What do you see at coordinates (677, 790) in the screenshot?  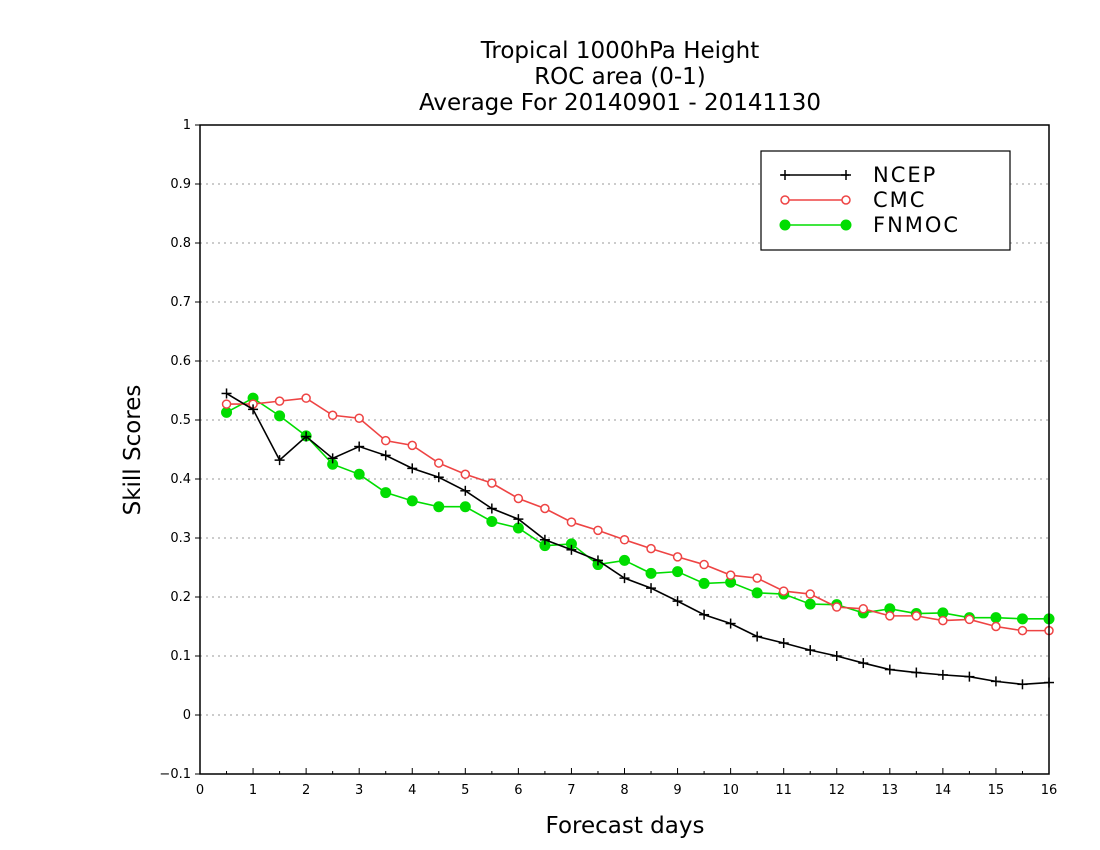 I see `x-tick-label: 9` at bounding box center [677, 790].